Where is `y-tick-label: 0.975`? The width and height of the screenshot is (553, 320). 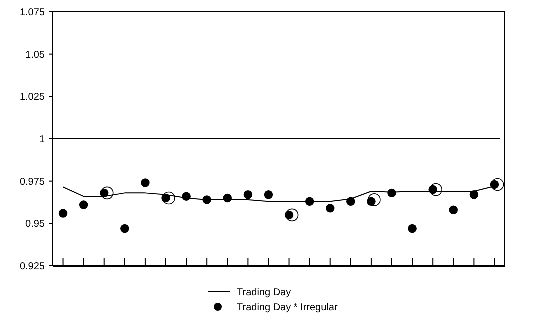
y-tick-label: 0.975 is located at coordinates (33, 182).